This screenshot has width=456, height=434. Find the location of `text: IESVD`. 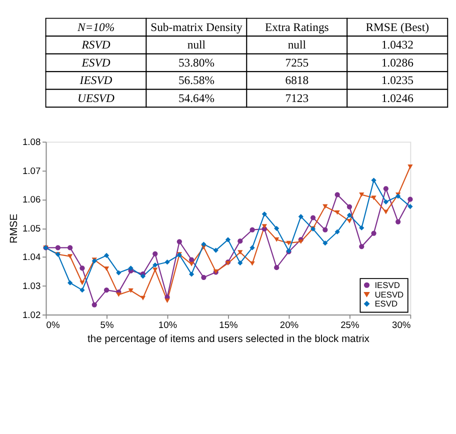

text: IESVD is located at coordinates (96, 81).